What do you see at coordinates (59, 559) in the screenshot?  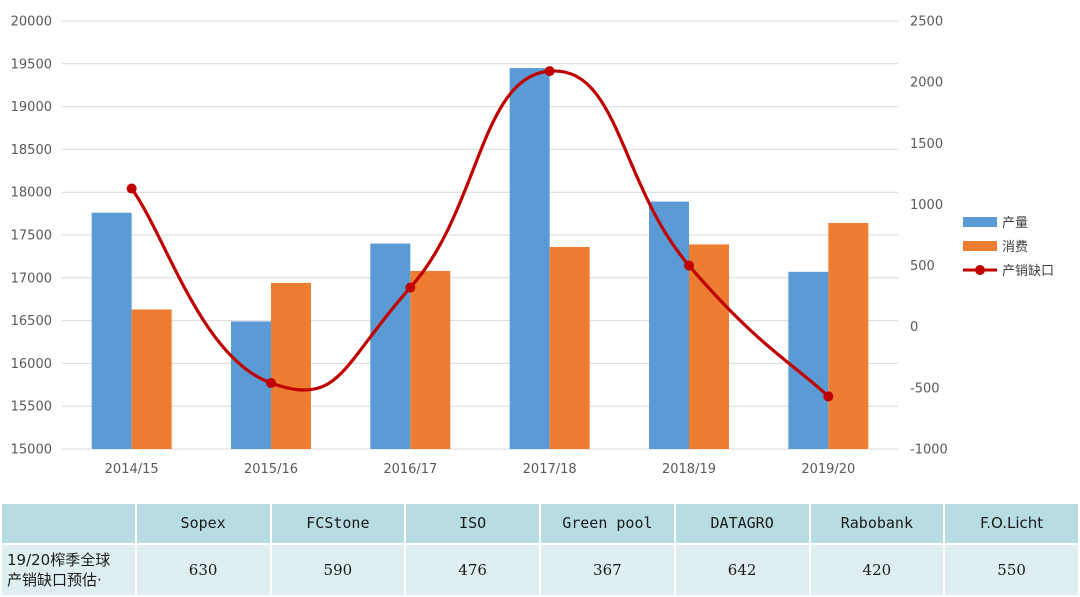 I see `row-label-line-1: 19/20榨季全球` at bounding box center [59, 559].